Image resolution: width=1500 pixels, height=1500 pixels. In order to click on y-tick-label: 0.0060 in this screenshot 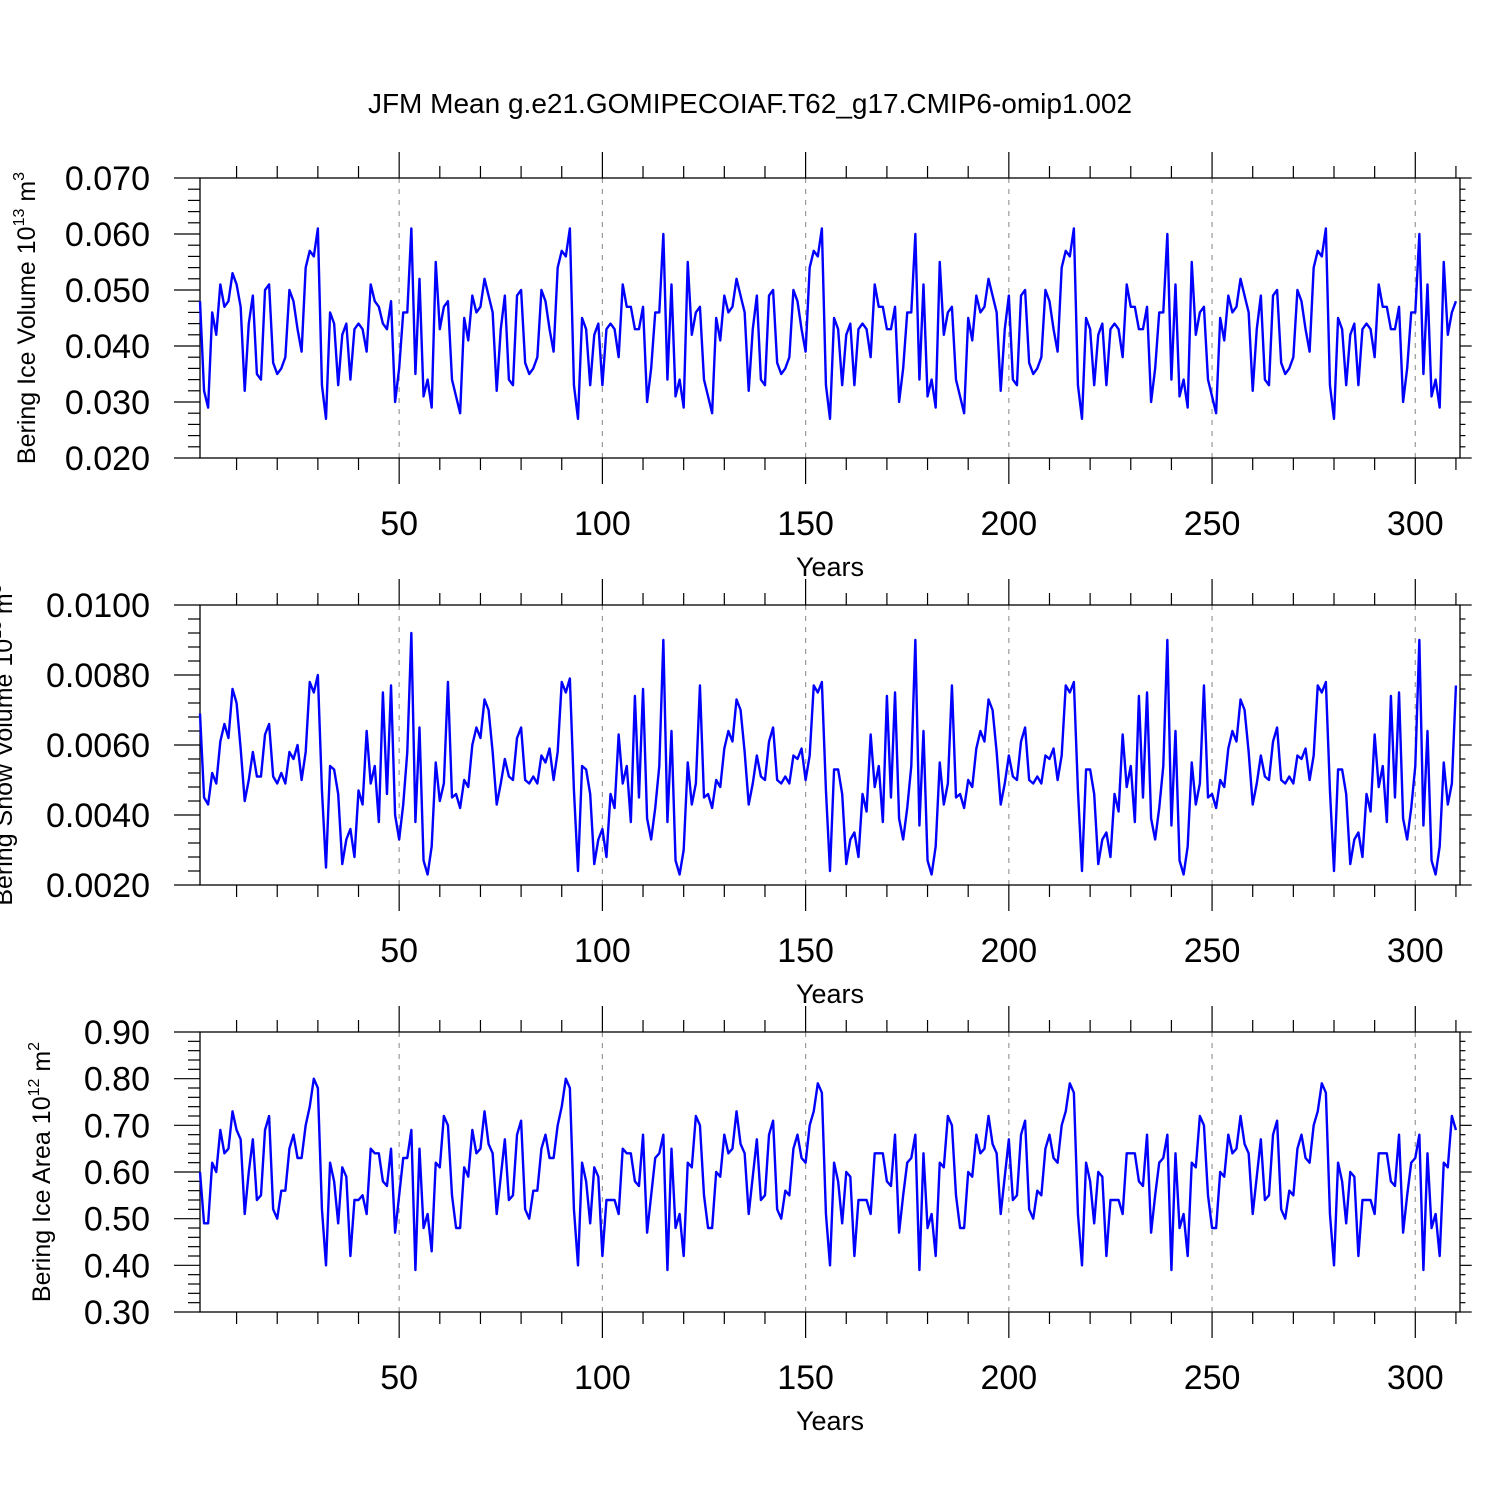, I will do `click(98, 746)`.